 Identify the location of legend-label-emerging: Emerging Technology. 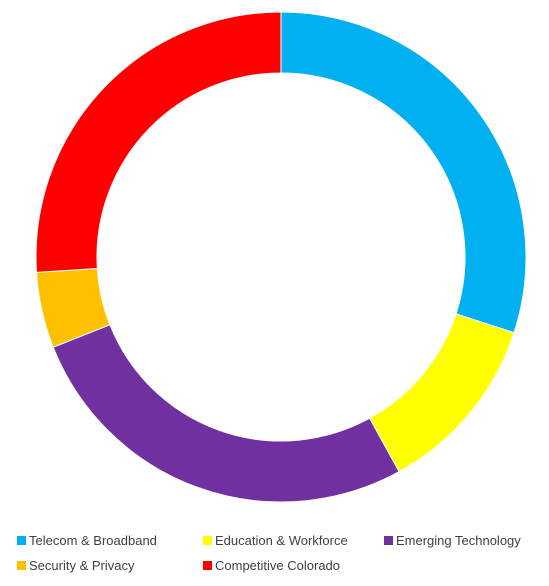
(458, 540).